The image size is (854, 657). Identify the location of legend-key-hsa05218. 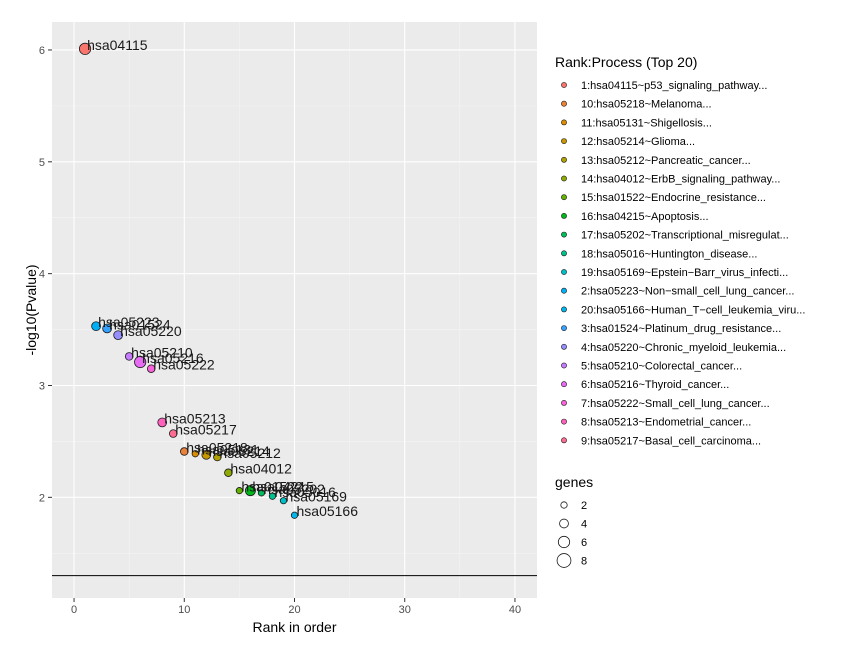
(564, 103).